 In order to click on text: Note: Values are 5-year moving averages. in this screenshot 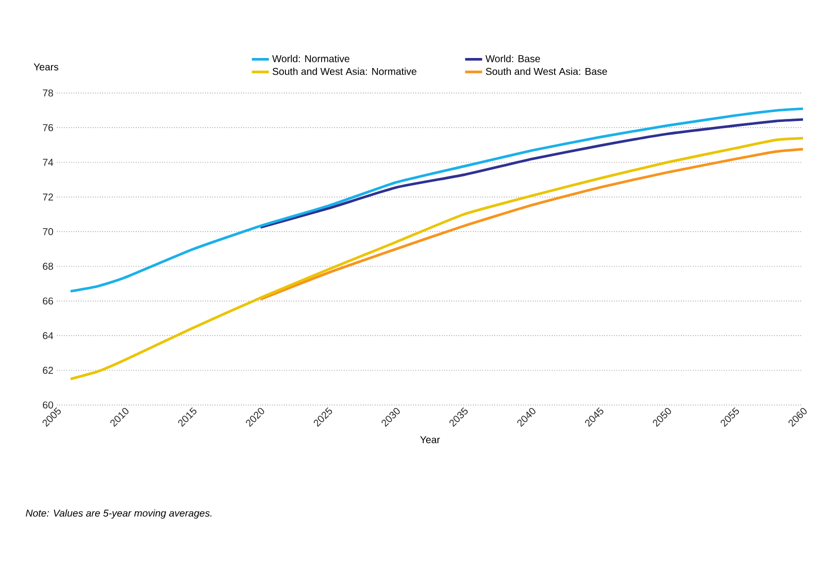, I will do `click(119, 514)`.